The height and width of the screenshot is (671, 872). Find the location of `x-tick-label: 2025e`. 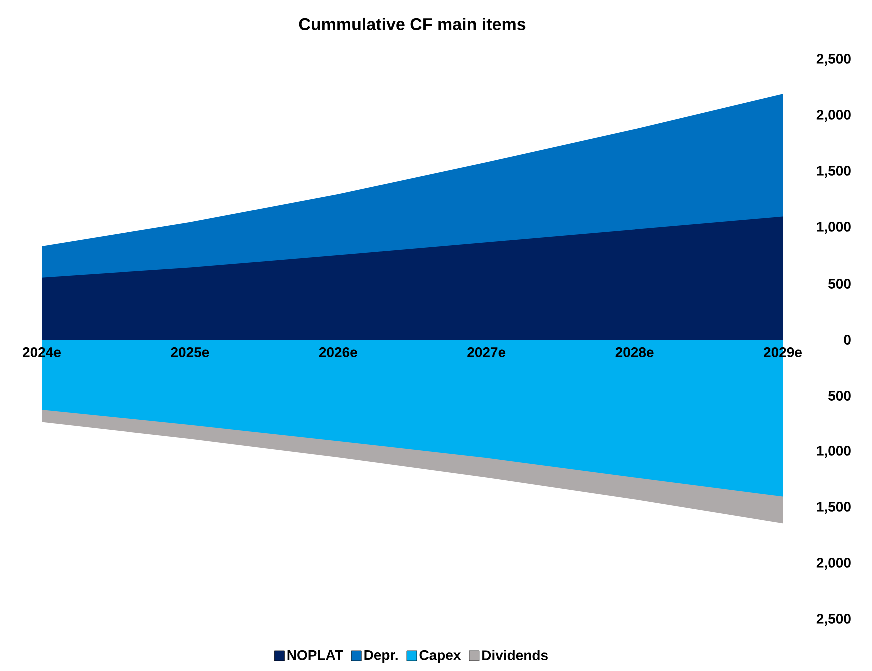

x-tick-label: 2025e is located at coordinates (190, 353).